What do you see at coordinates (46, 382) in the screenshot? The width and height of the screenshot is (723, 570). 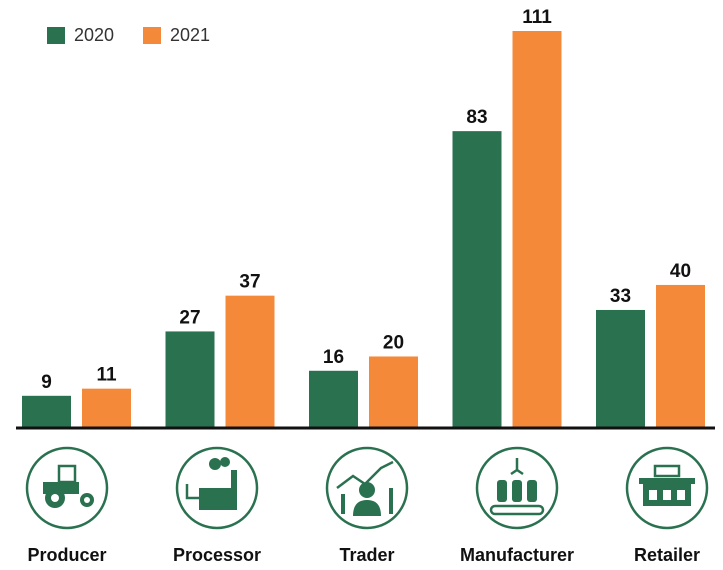 I see `value-label: 9` at bounding box center [46, 382].